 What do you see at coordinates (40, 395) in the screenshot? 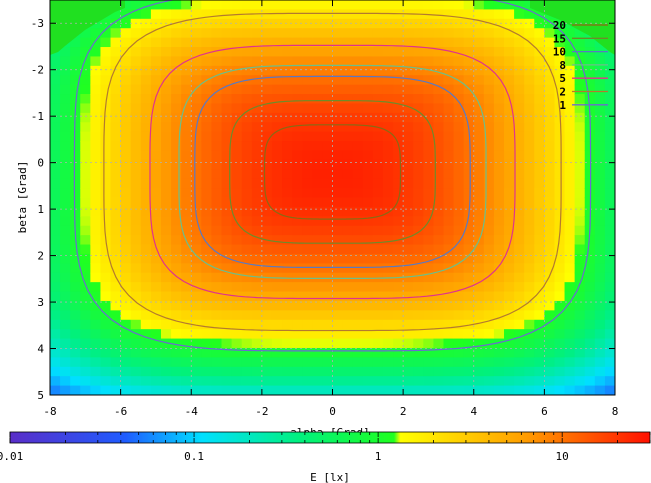
I see `y-tick-label: 5` at bounding box center [40, 395].